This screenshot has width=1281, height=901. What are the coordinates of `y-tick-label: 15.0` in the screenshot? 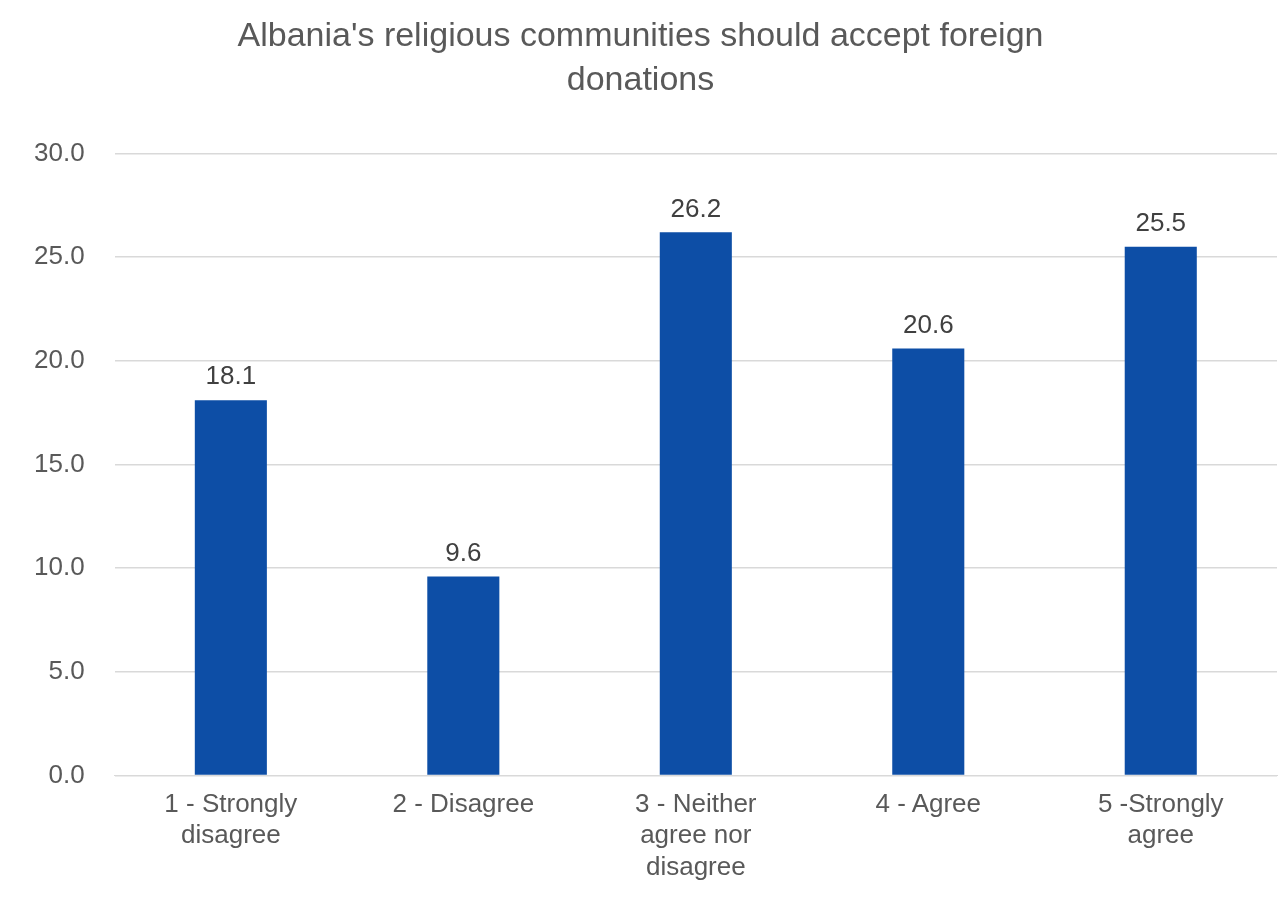 It's located at (59, 462).